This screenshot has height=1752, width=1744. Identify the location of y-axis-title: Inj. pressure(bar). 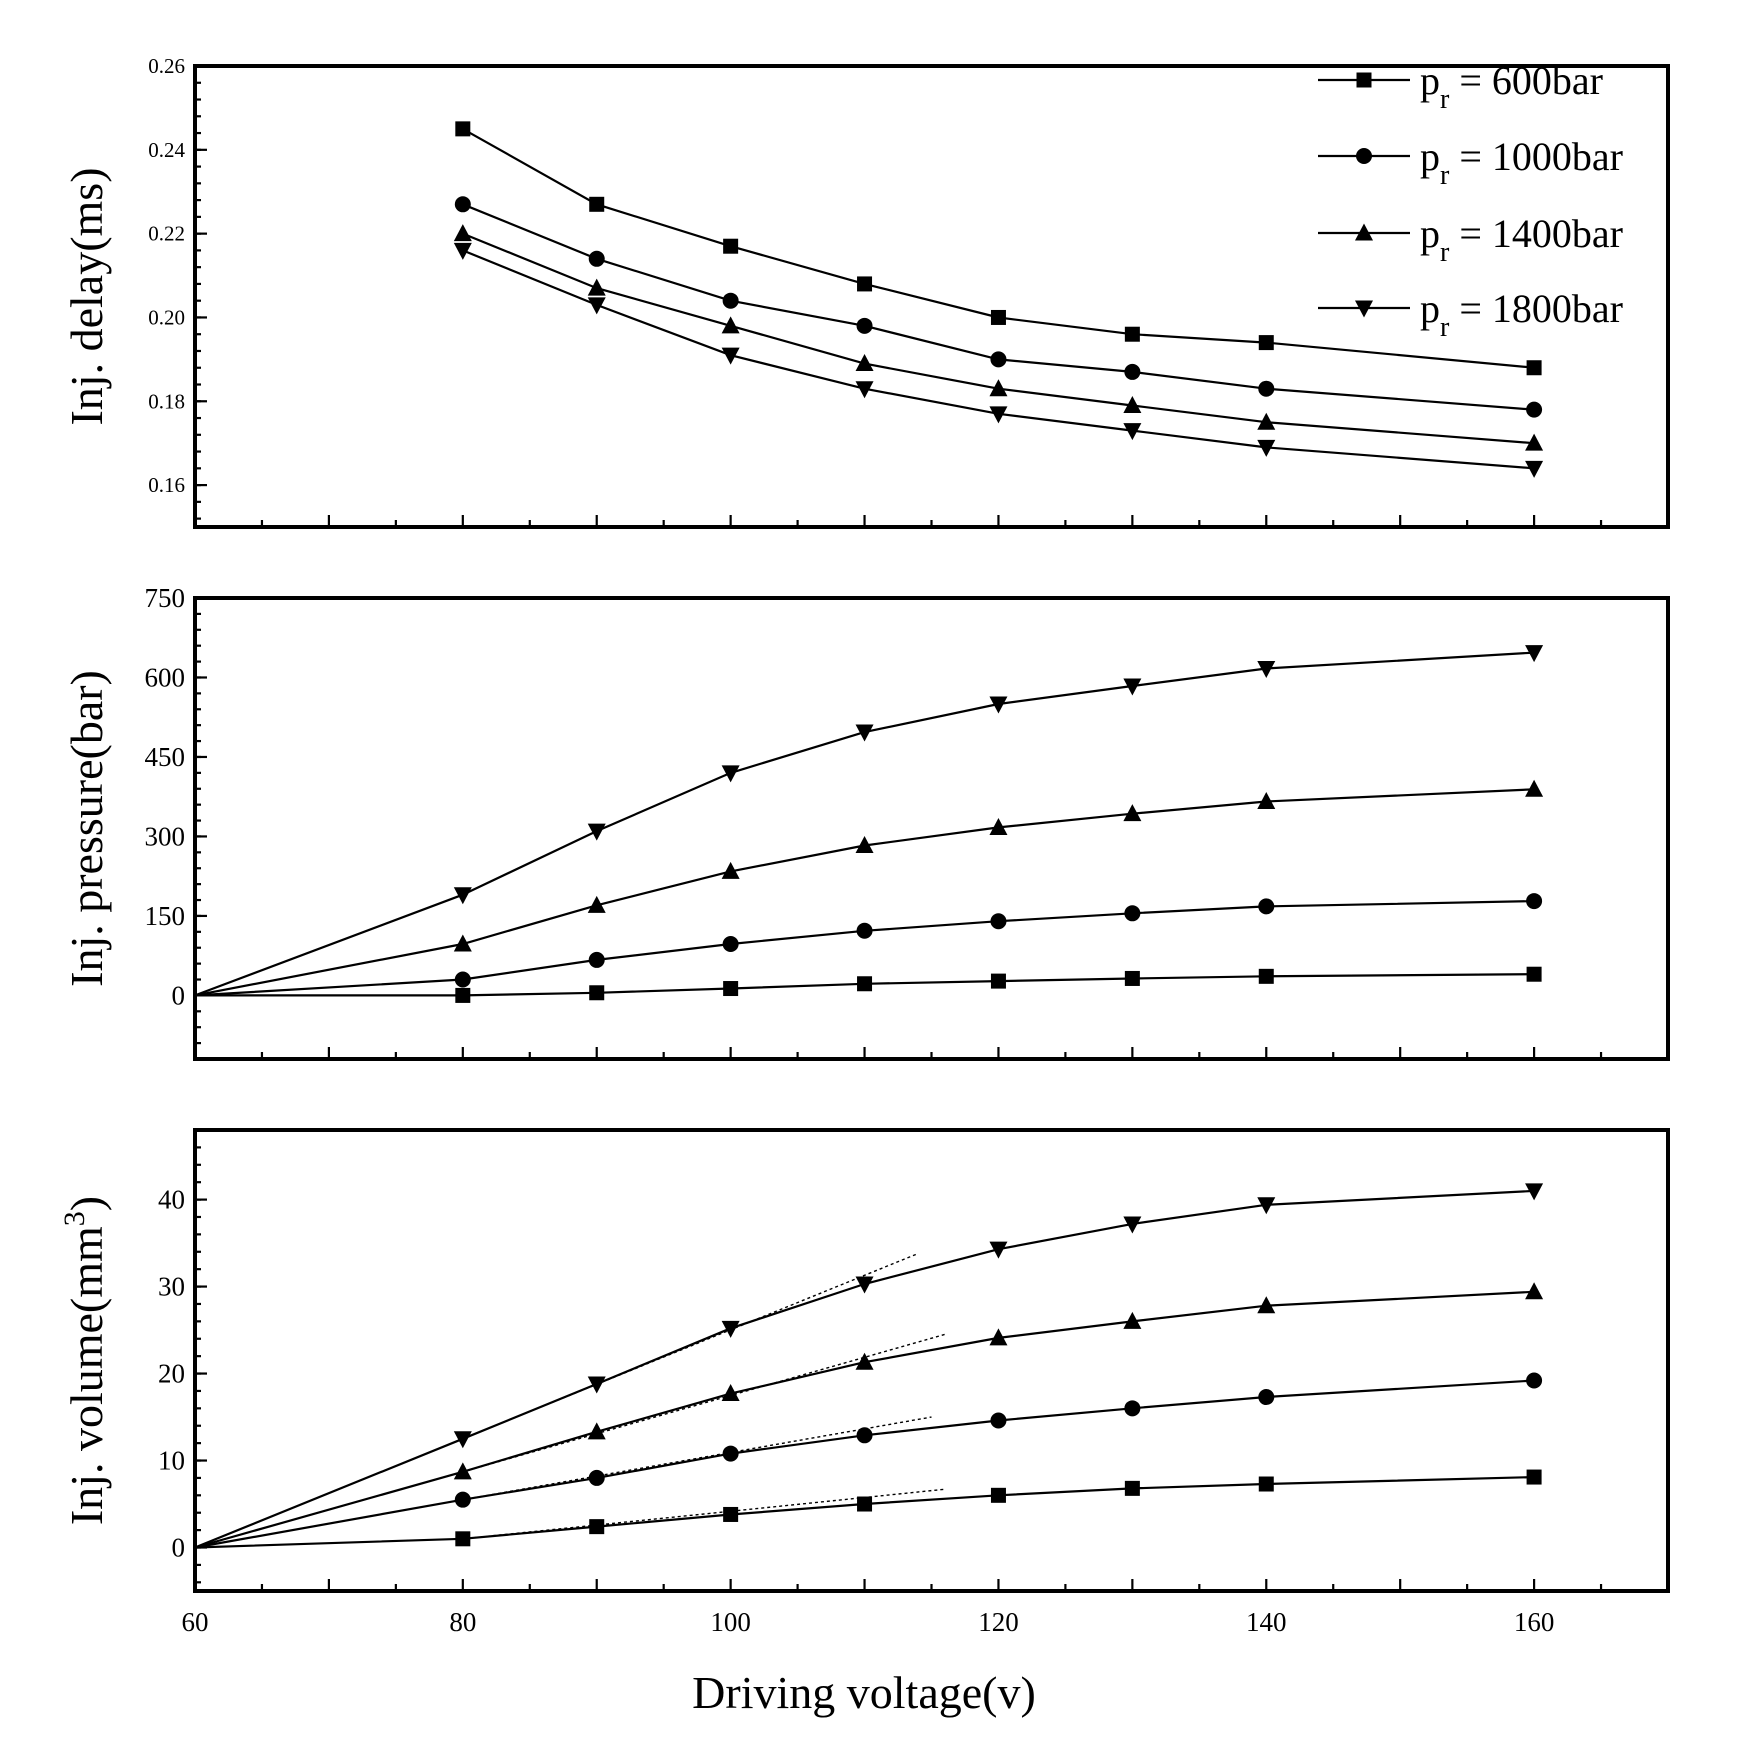
(86, 828).